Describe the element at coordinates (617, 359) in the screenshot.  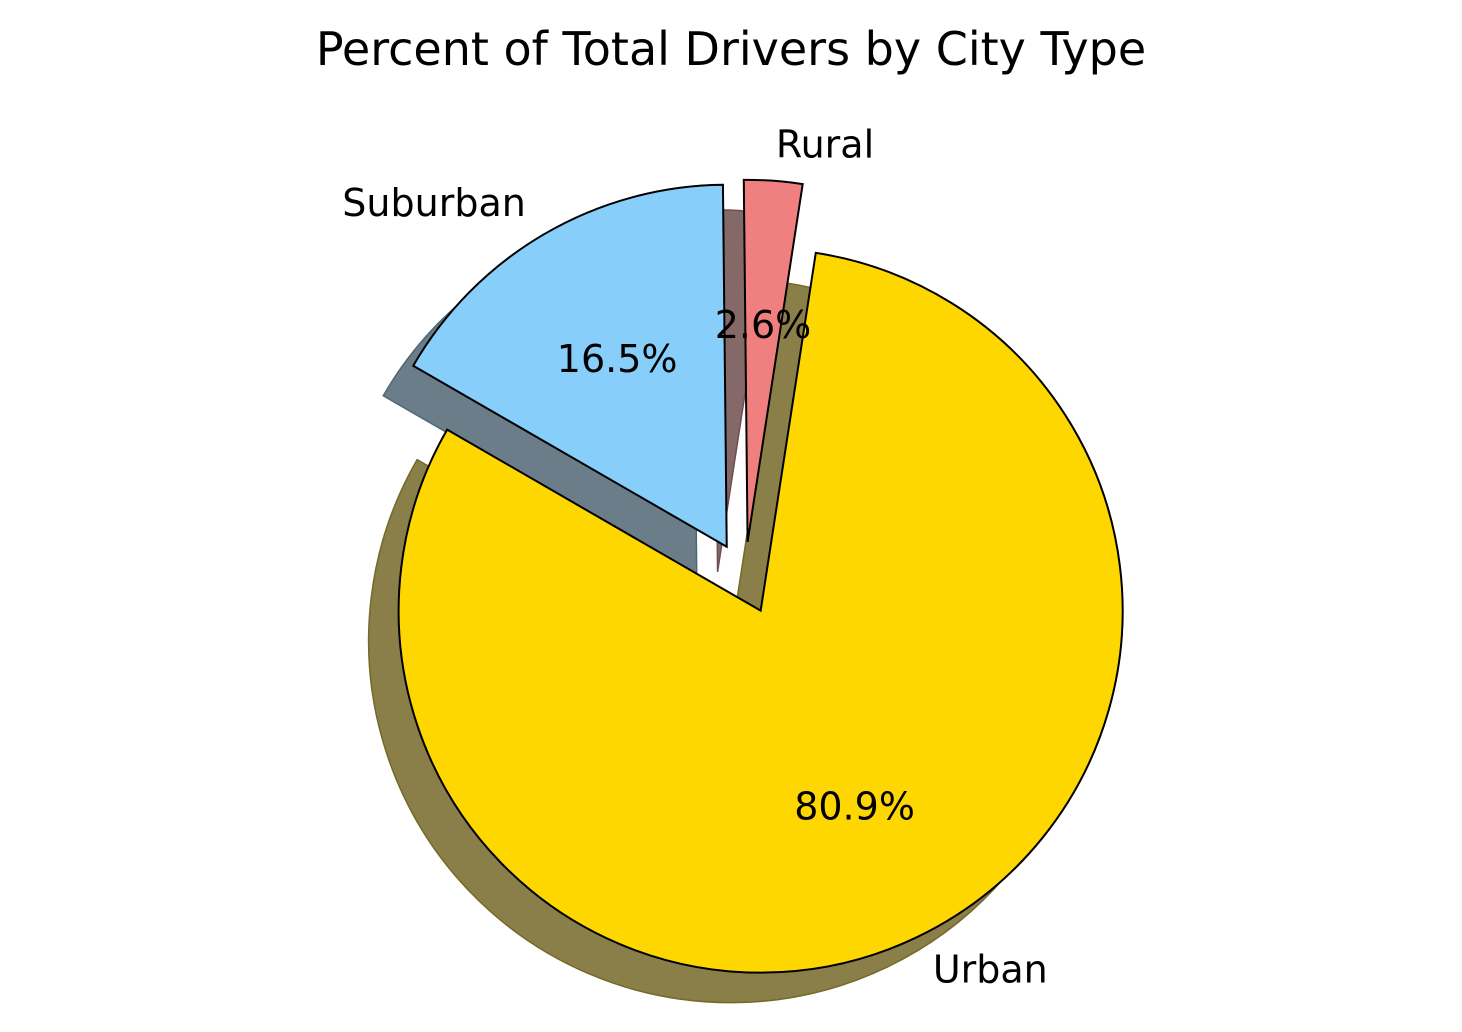
I see `percent-label-suburban: 16.5%` at that location.